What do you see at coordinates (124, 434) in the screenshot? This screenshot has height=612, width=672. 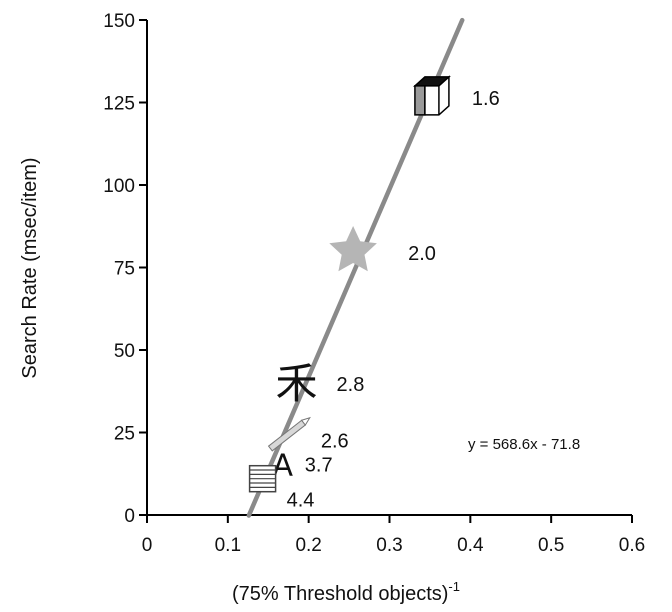 I see `y-tick-label: 25` at bounding box center [124, 434].